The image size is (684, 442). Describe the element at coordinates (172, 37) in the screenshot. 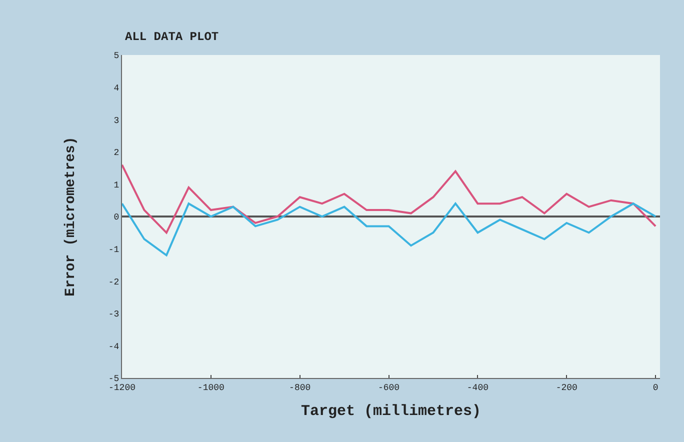

I see `chart-title: ALL DATA PLOT` at that location.